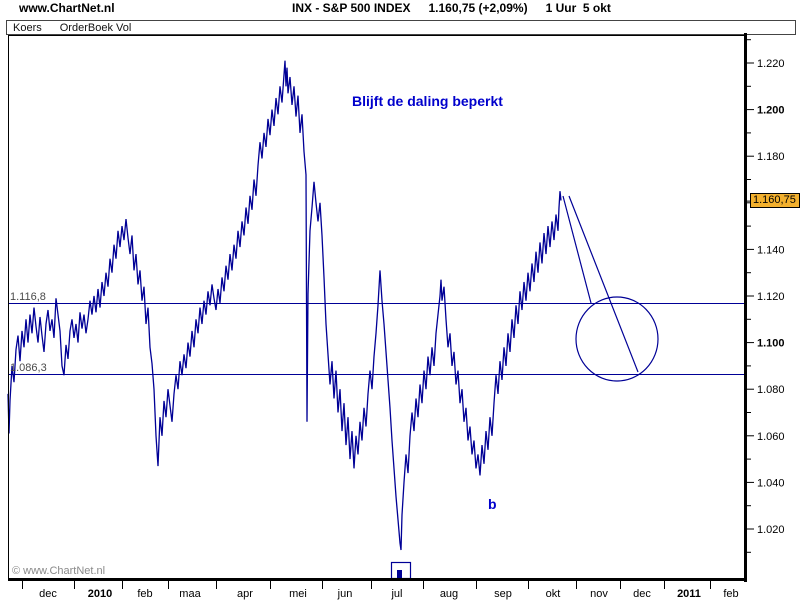 The width and height of the screenshot is (800, 600). I want to click on y-axis-line, so click(745, 307).